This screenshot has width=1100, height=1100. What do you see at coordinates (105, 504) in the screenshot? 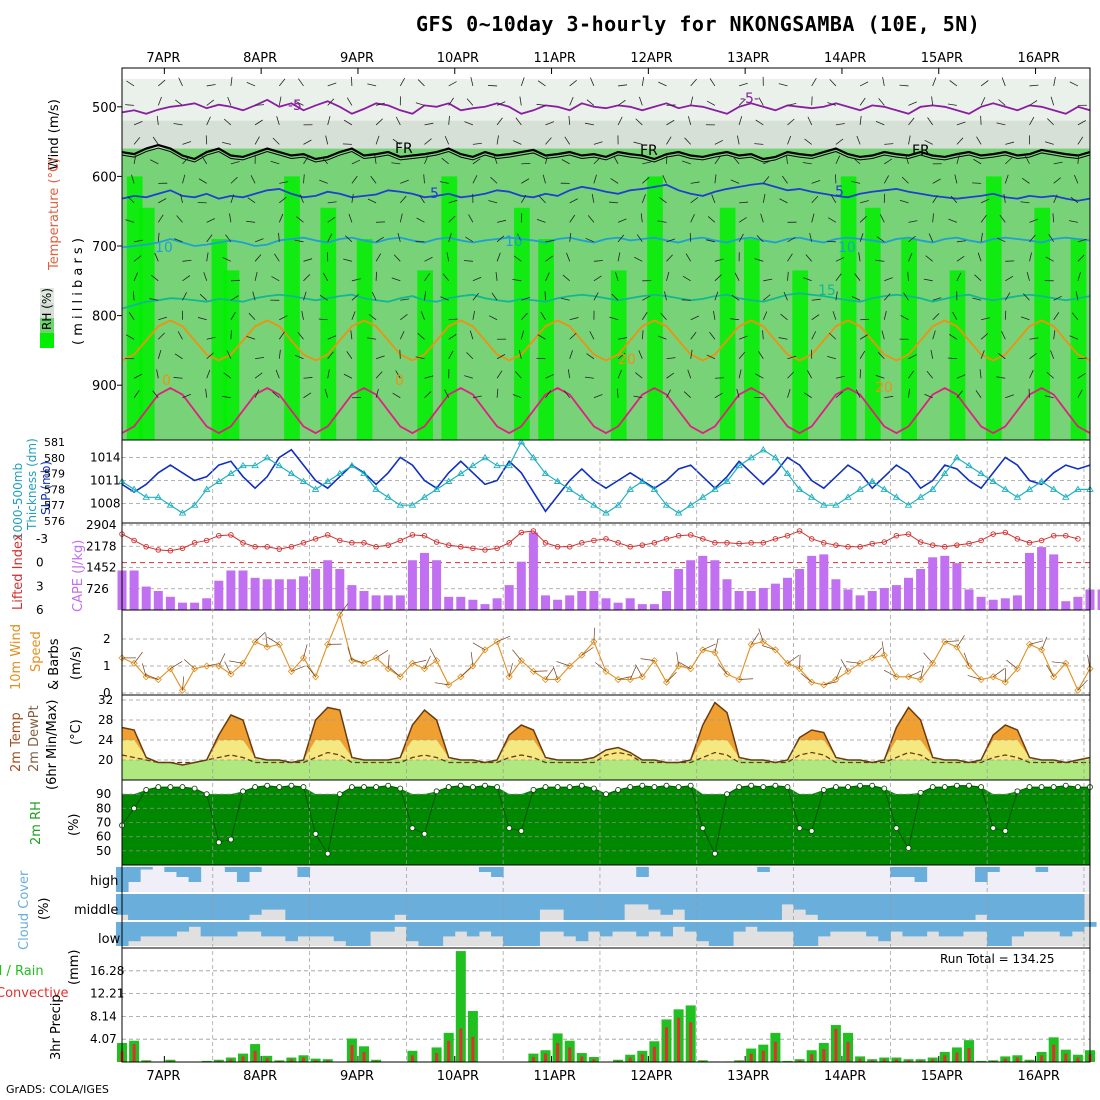
I see `slp-tick-label: 1008` at bounding box center [105, 504].